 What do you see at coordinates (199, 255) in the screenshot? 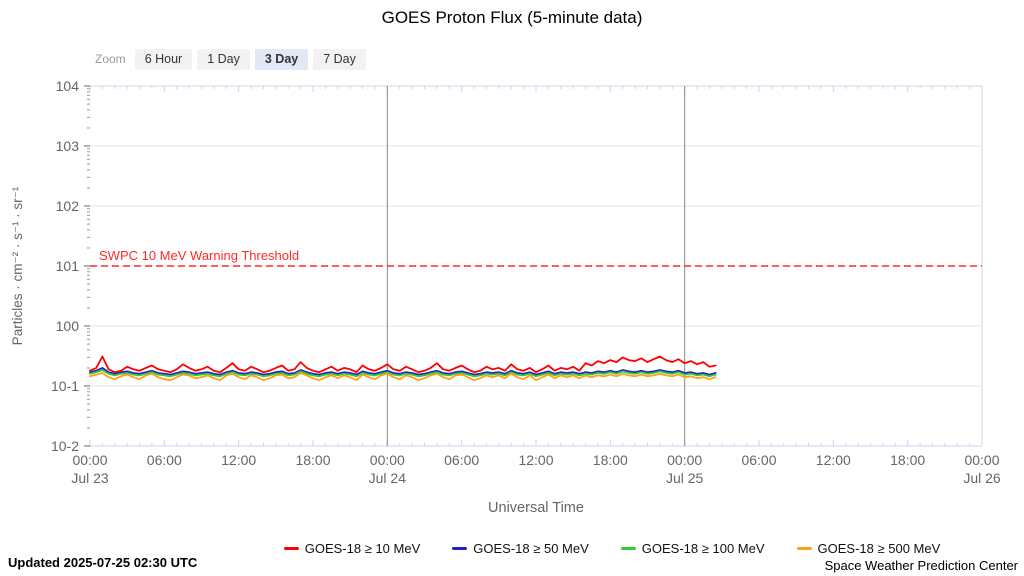
I see `threshold-label: SWPC 10 MeV Warning Threshold` at bounding box center [199, 255].